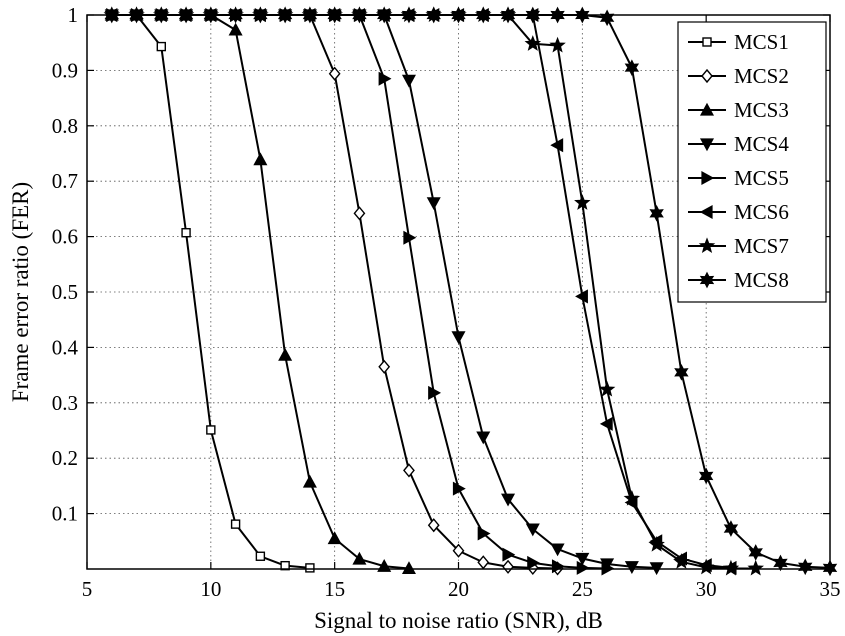  What do you see at coordinates (73, 15) in the screenshot?
I see `y-tick-label: 1` at bounding box center [73, 15].